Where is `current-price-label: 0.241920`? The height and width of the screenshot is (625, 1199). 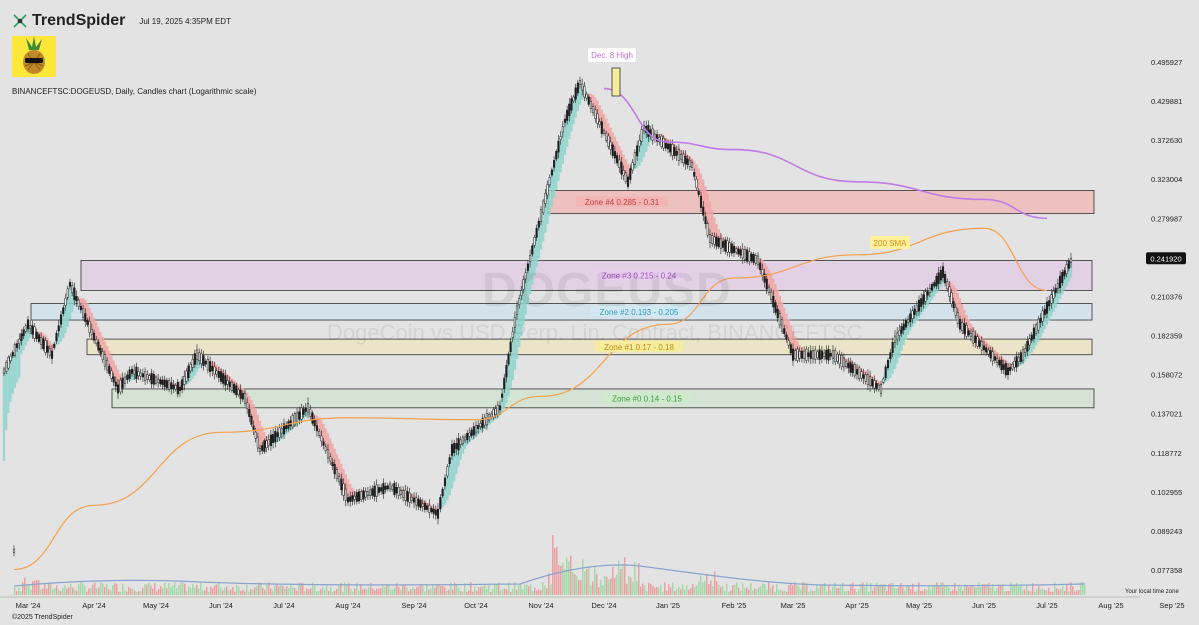
current-price-label: 0.241920 is located at coordinates (1165, 258).